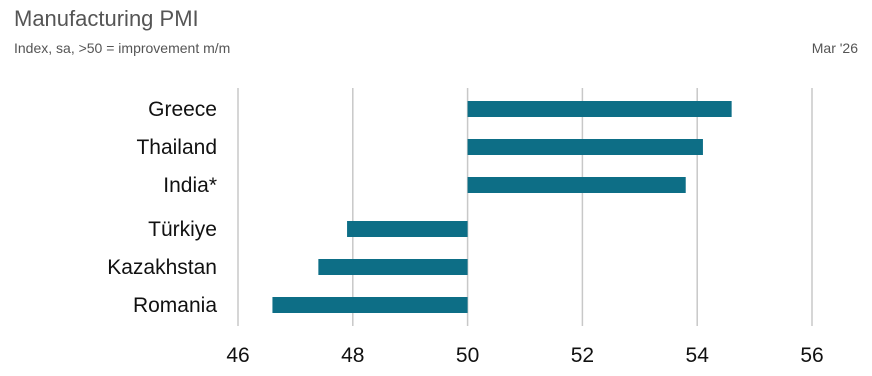  What do you see at coordinates (237, 355) in the screenshot?
I see `x-tick-label: 46` at bounding box center [237, 355].